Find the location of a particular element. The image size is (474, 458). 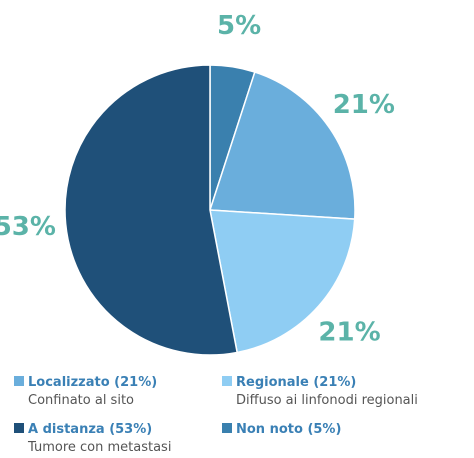

legend-title: Localizzato (21%) is located at coordinates (92, 382).